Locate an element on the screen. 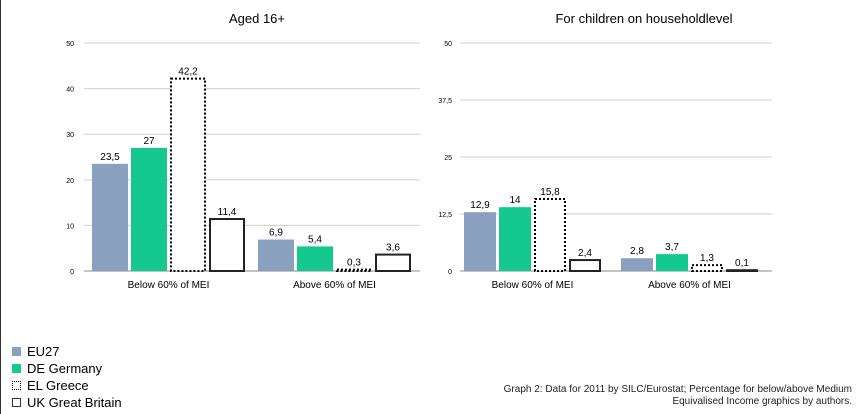  y-tick-label: 40 is located at coordinates (70, 90).